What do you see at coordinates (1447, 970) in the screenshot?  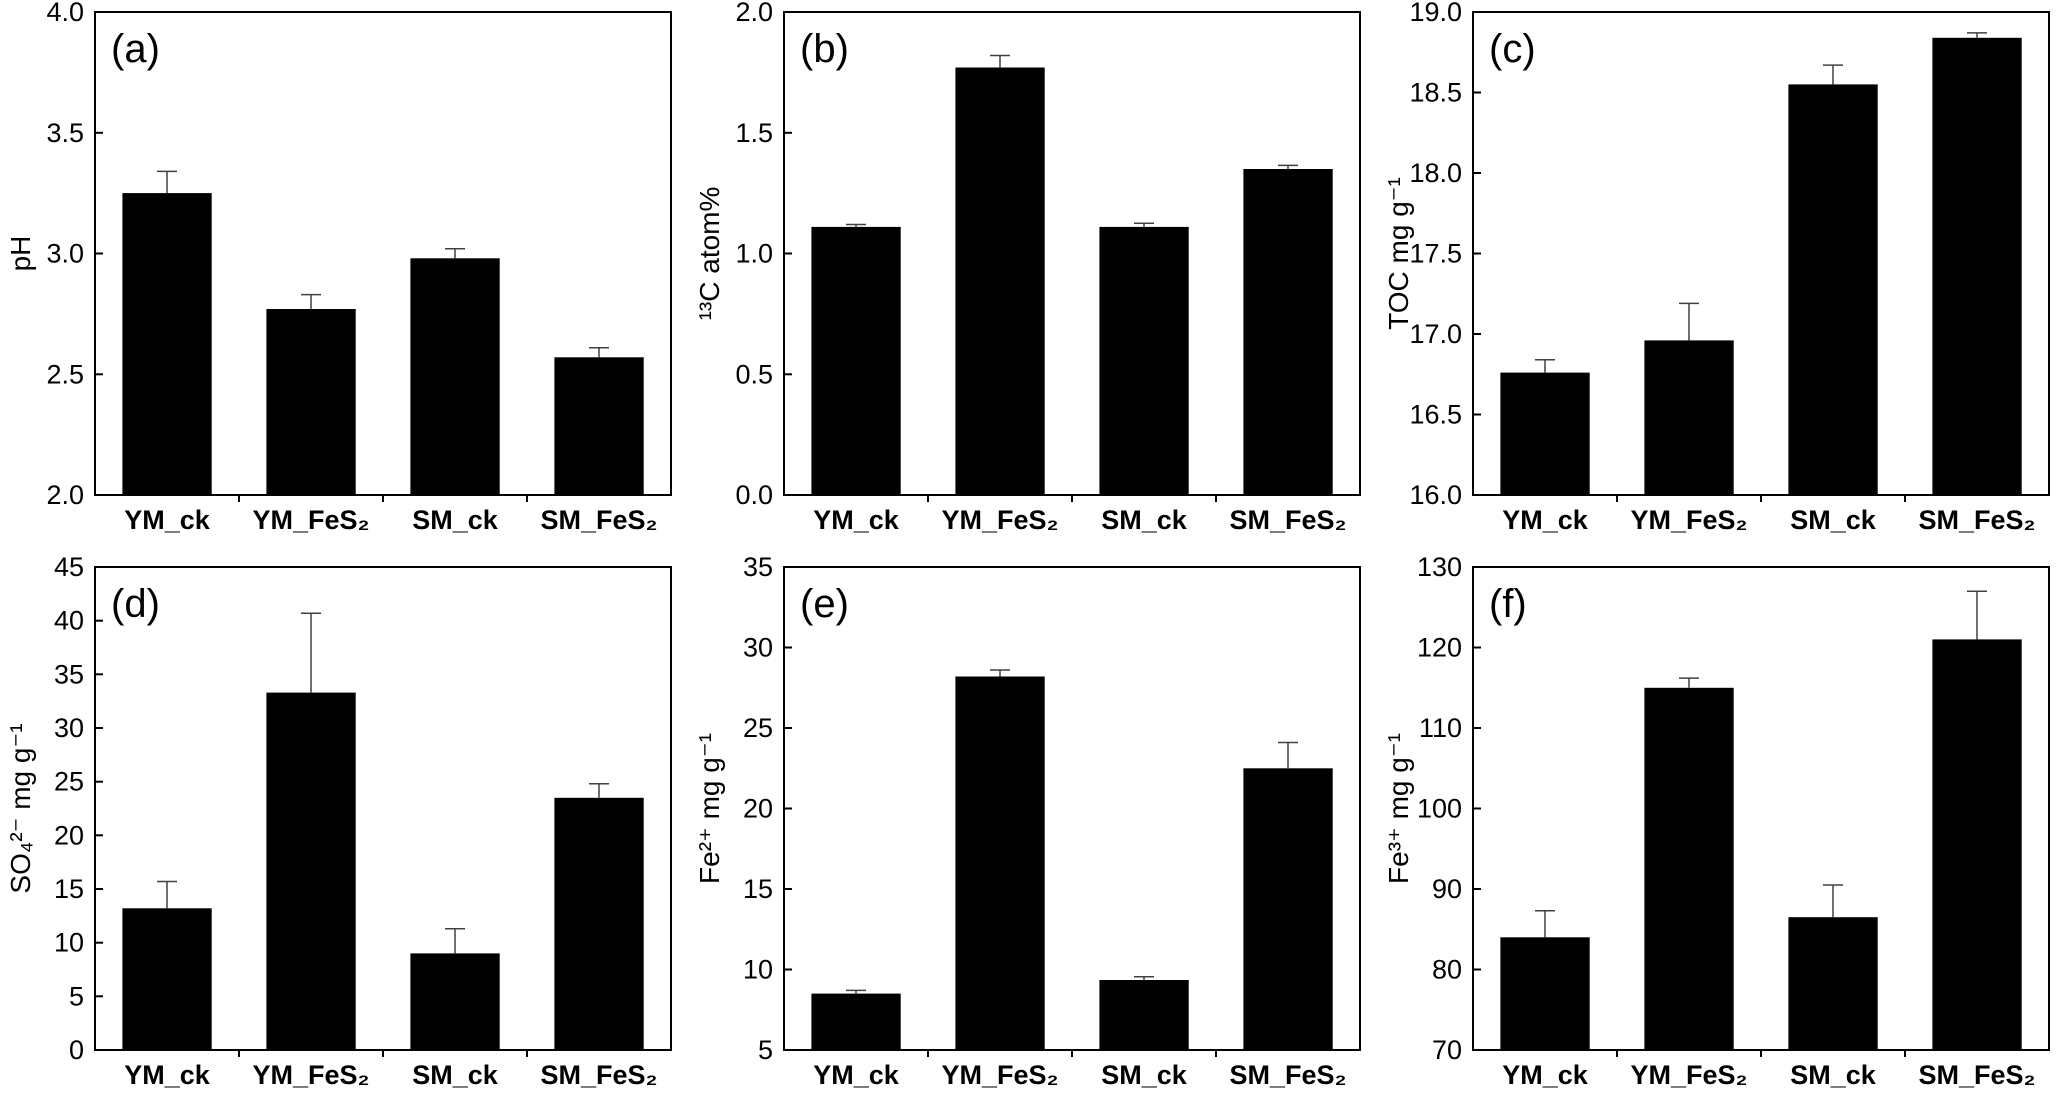 I see `svg-text: 80` at bounding box center [1447, 970].